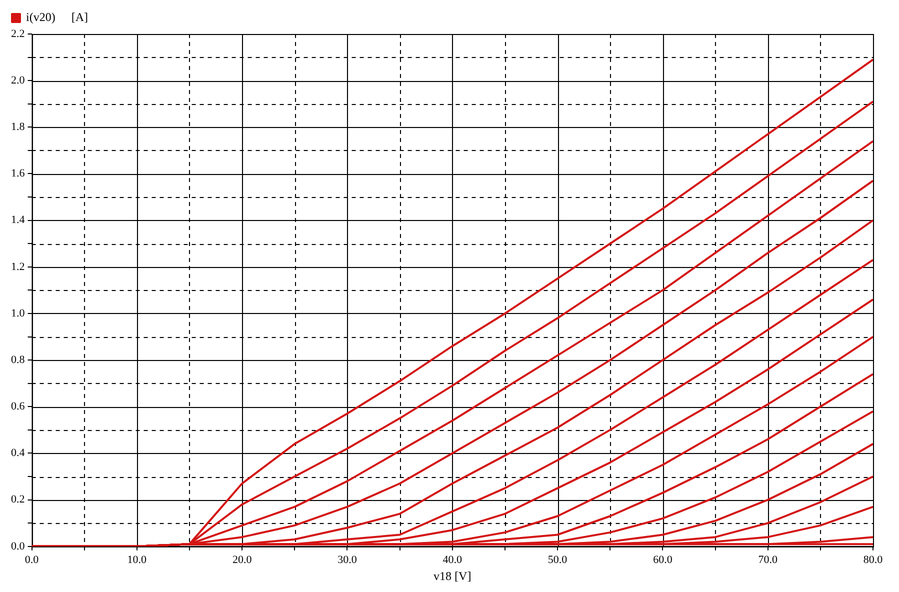 The width and height of the screenshot is (899, 592). Describe the element at coordinates (558, 560) in the screenshot. I see `x-tick-label: 50.0` at that location.